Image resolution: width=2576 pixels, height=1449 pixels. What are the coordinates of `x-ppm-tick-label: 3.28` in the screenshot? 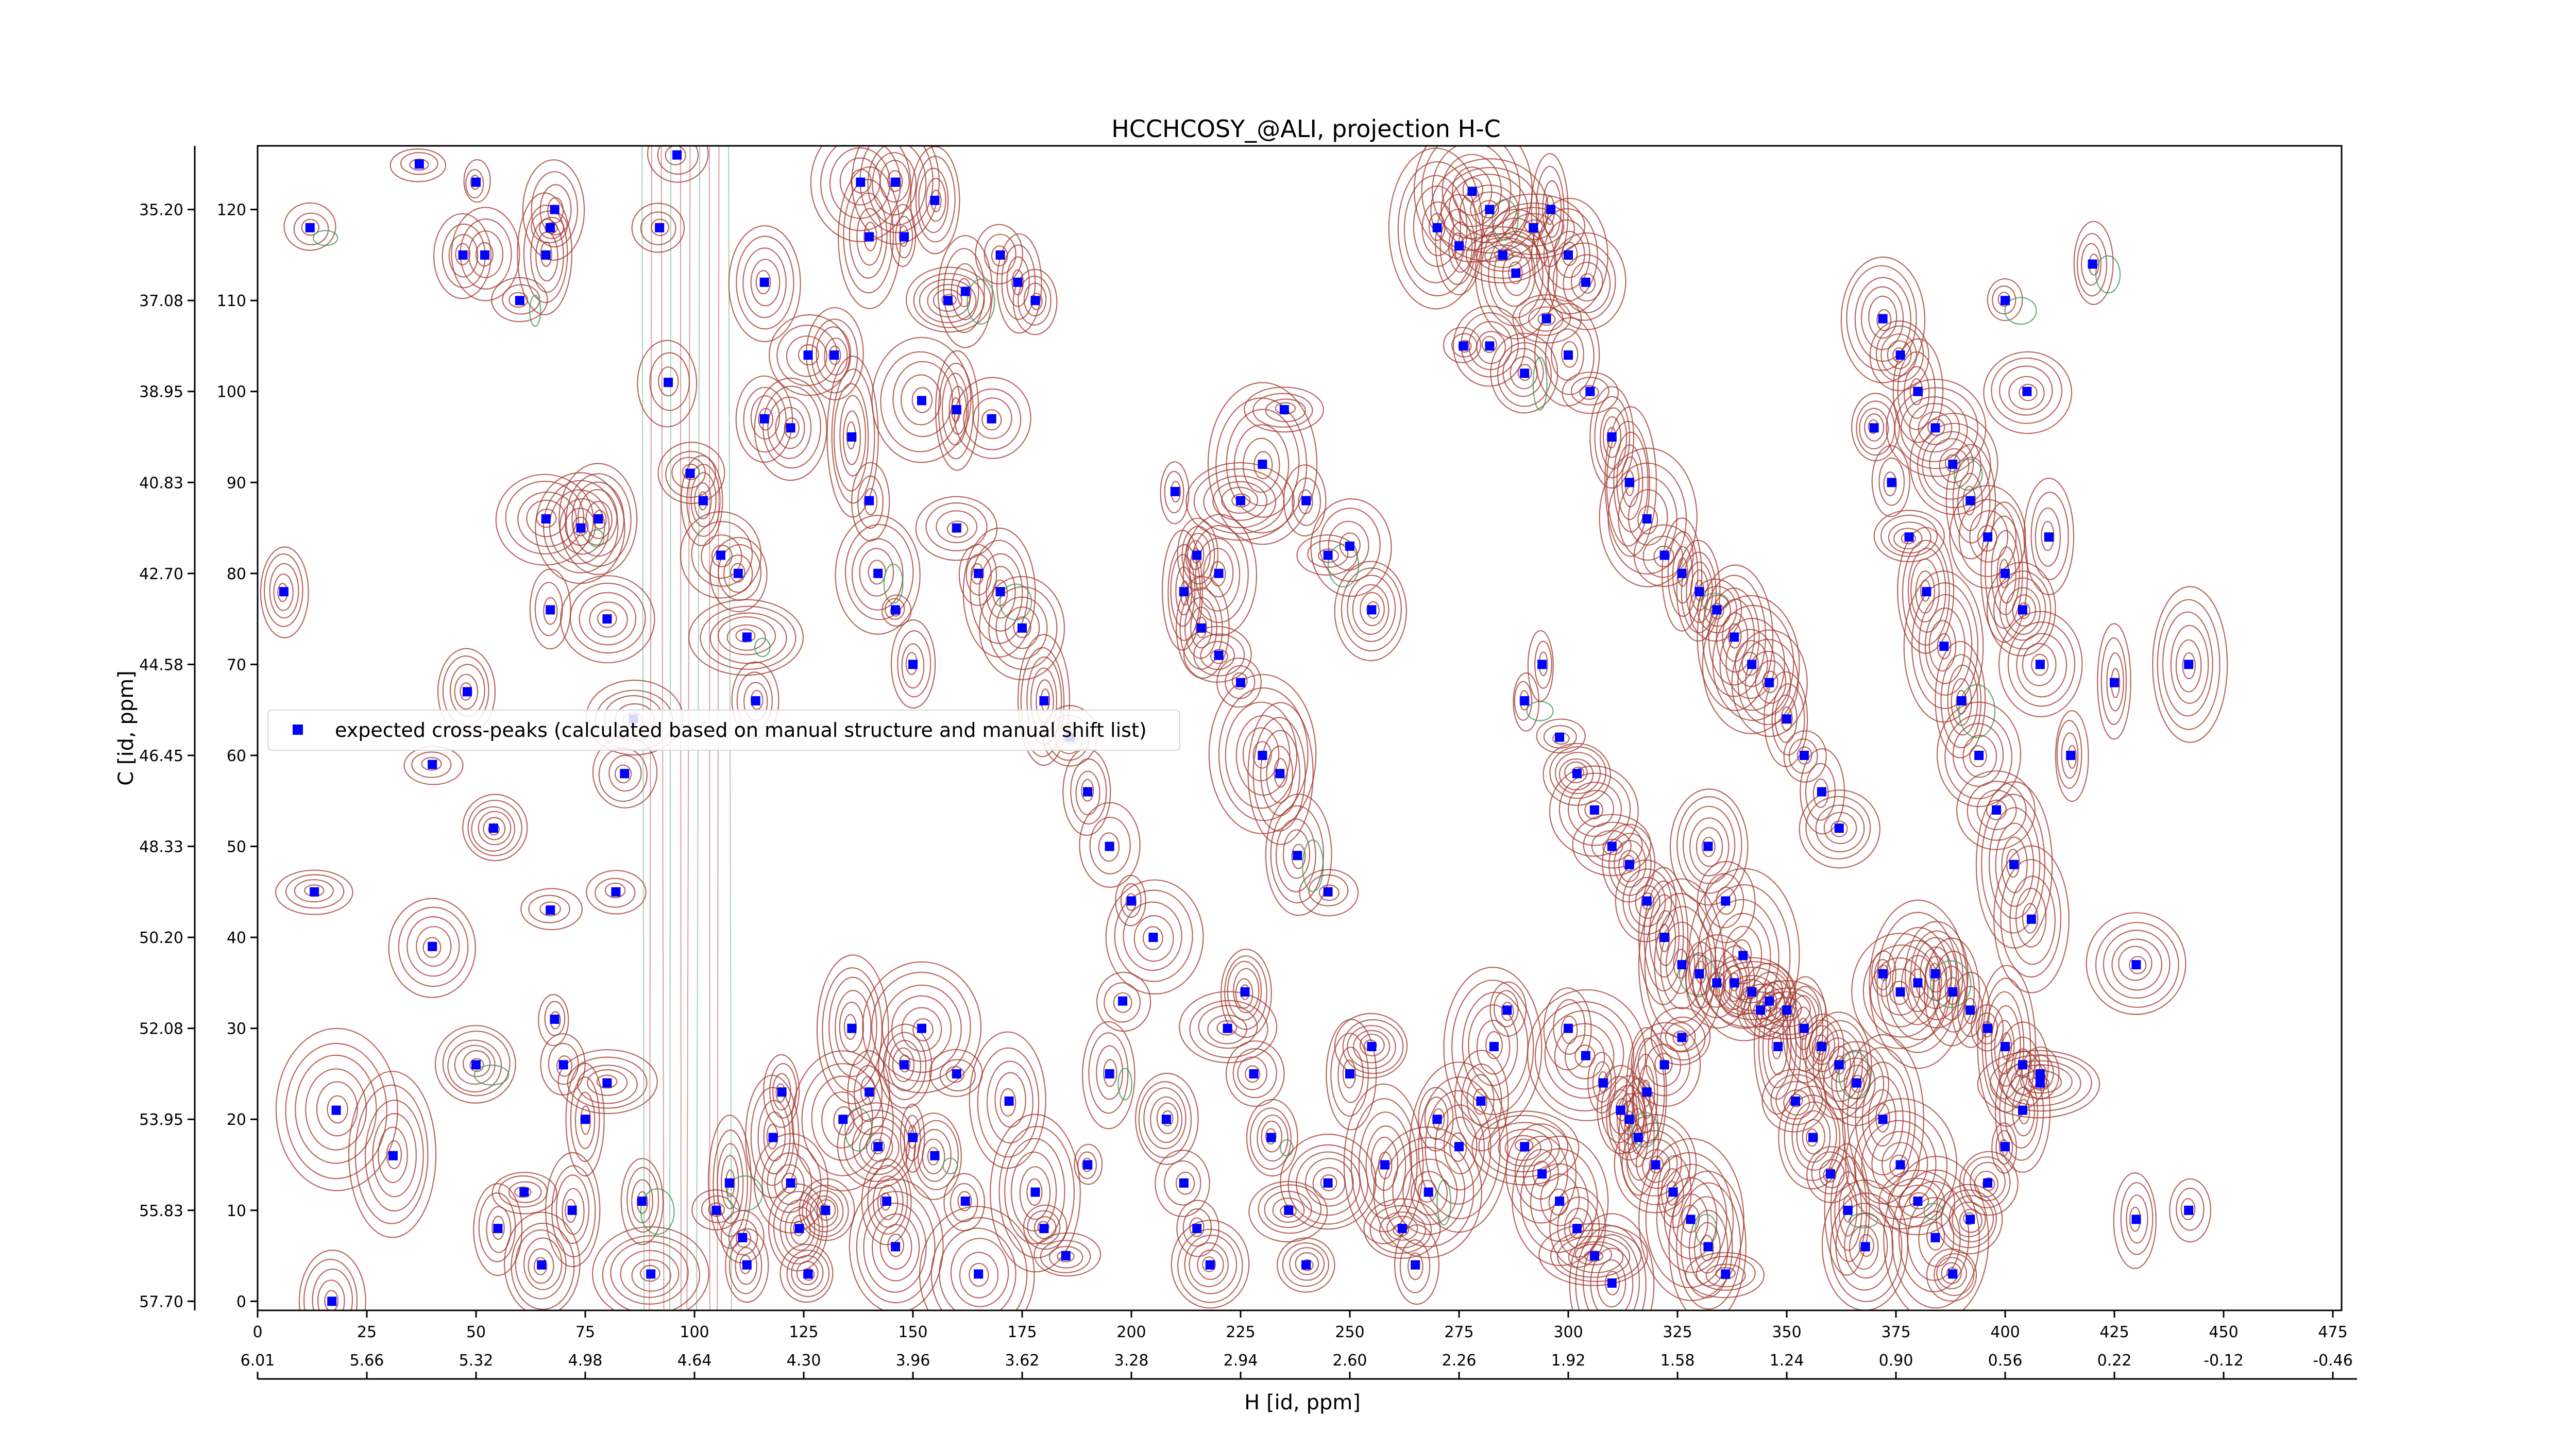 It's located at (1131, 1361).